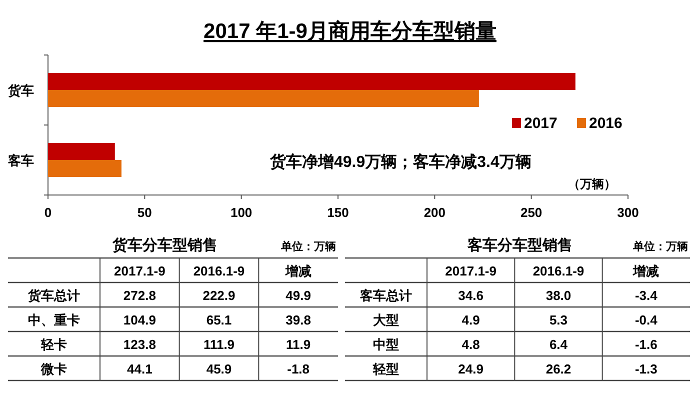  What do you see at coordinates (139, 368) in the screenshot?
I see `text: 44.1` at bounding box center [139, 368].